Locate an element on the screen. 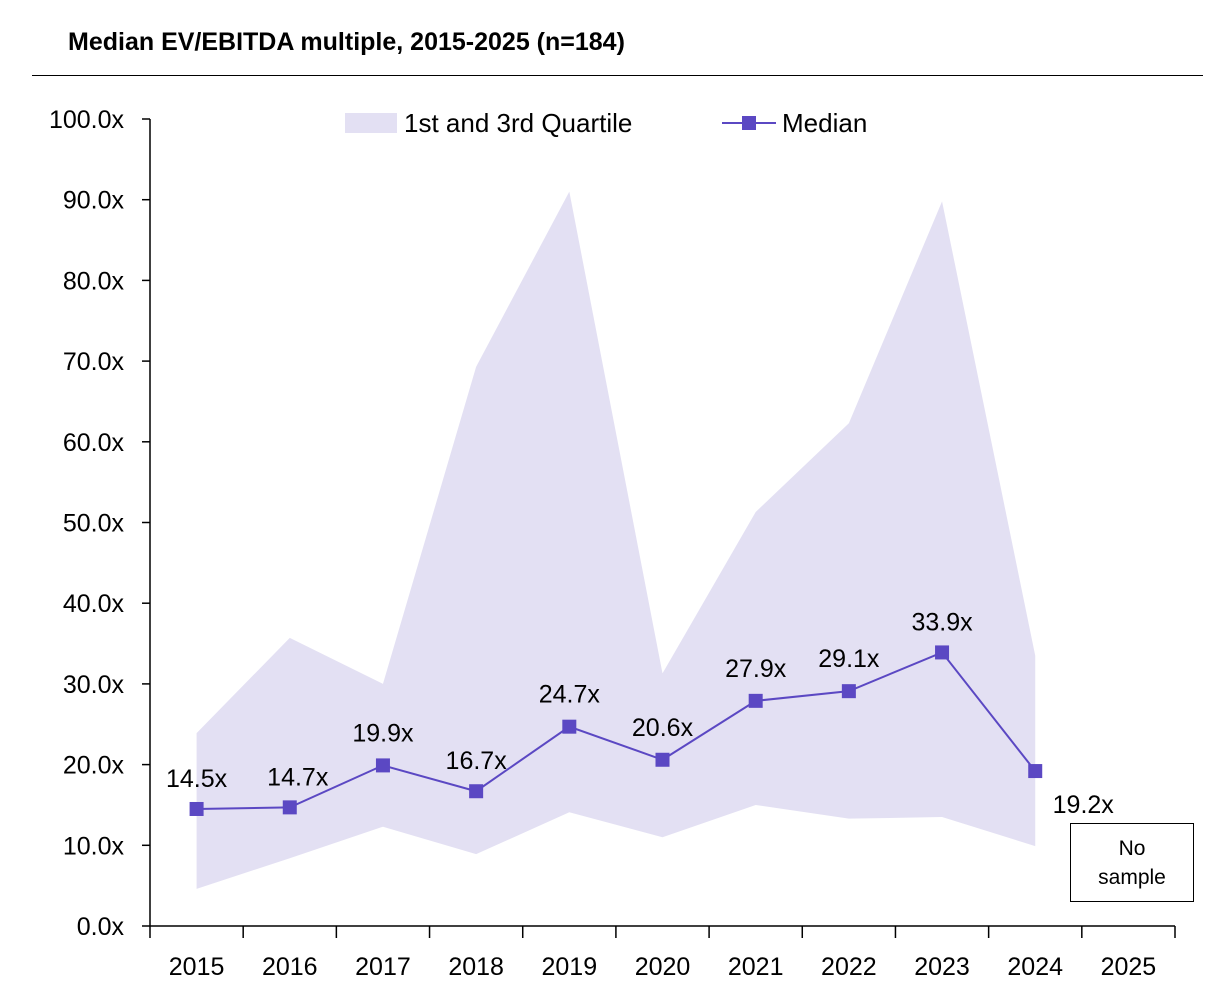  median-data-label: 14.7x is located at coordinates (298, 777).